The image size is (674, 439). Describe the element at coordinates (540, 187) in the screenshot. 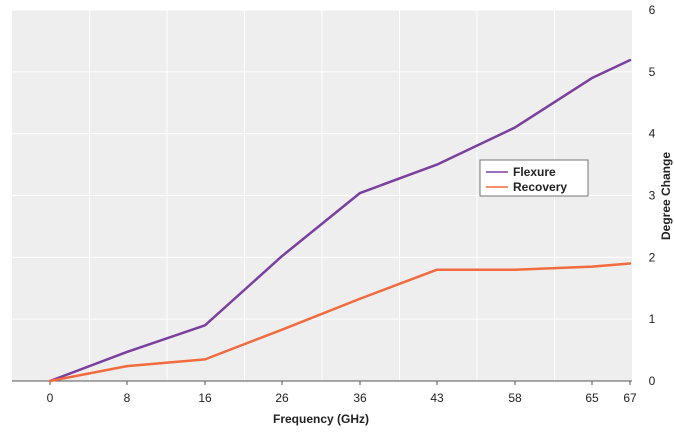

I see `legend-label-recovery: Recovery` at that location.